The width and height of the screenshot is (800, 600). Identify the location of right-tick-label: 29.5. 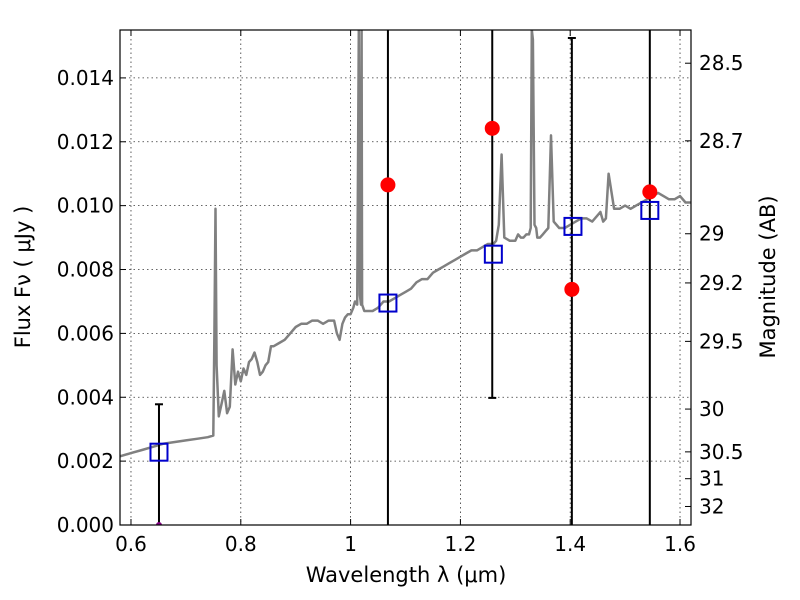
(721, 341).